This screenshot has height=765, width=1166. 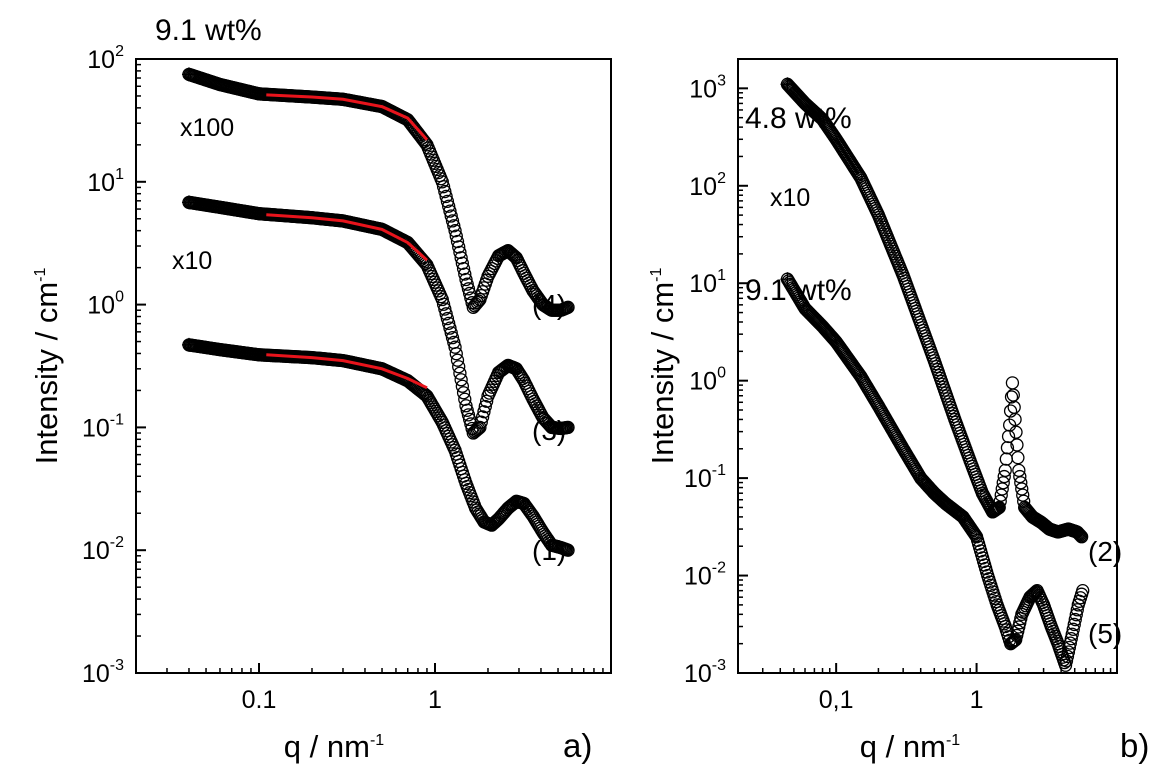 What do you see at coordinates (953, 740) in the screenshot?
I see `b-xlabel-exp: -1` at bounding box center [953, 740].